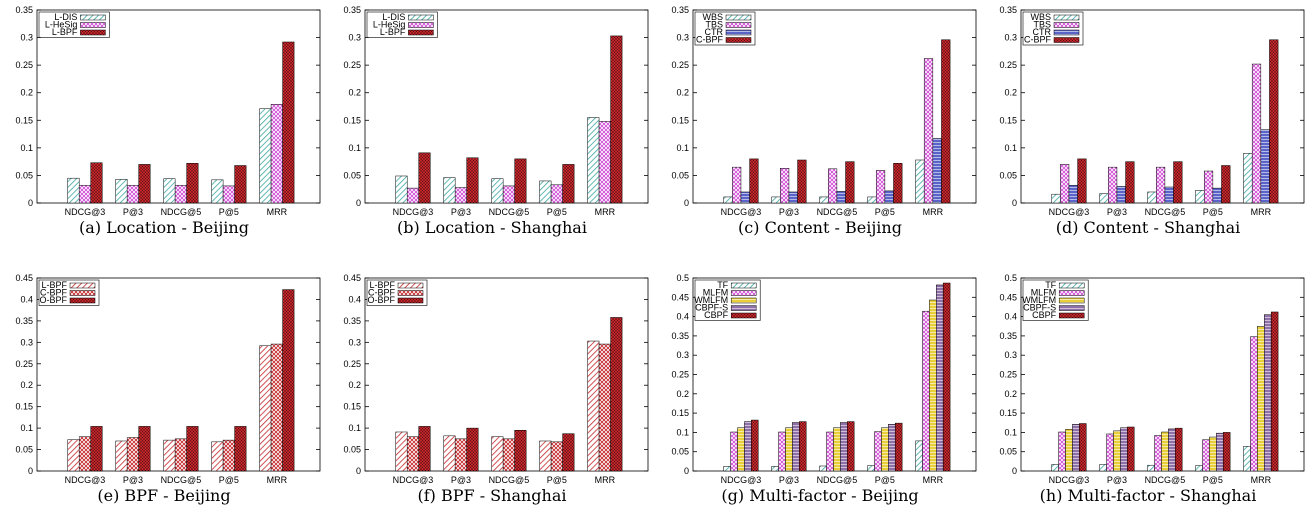 Image resolution: width=1312 pixels, height=532 pixels. Describe the element at coordinates (1220, 452) in the screenshot. I see `bar-cbpf-s-p5` at that location.